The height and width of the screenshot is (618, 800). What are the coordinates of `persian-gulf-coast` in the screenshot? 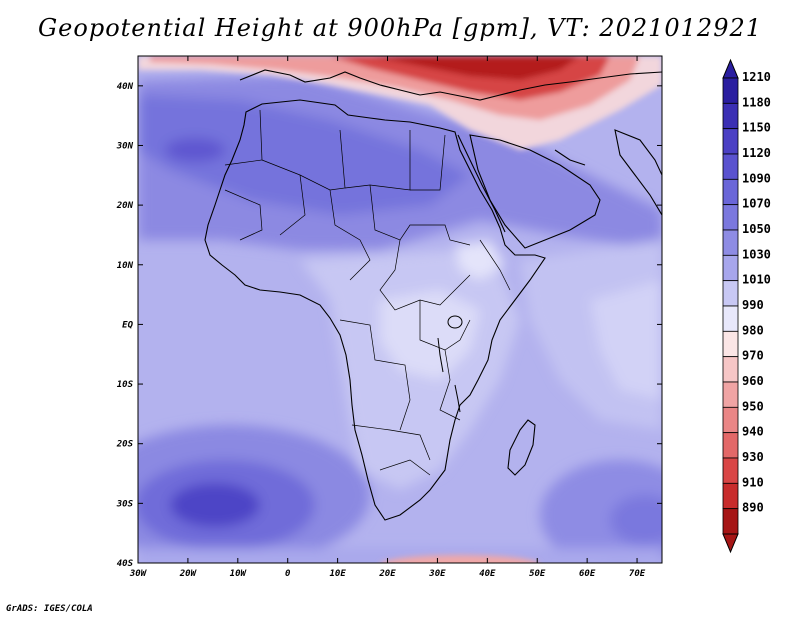 It's located at (570, 157).